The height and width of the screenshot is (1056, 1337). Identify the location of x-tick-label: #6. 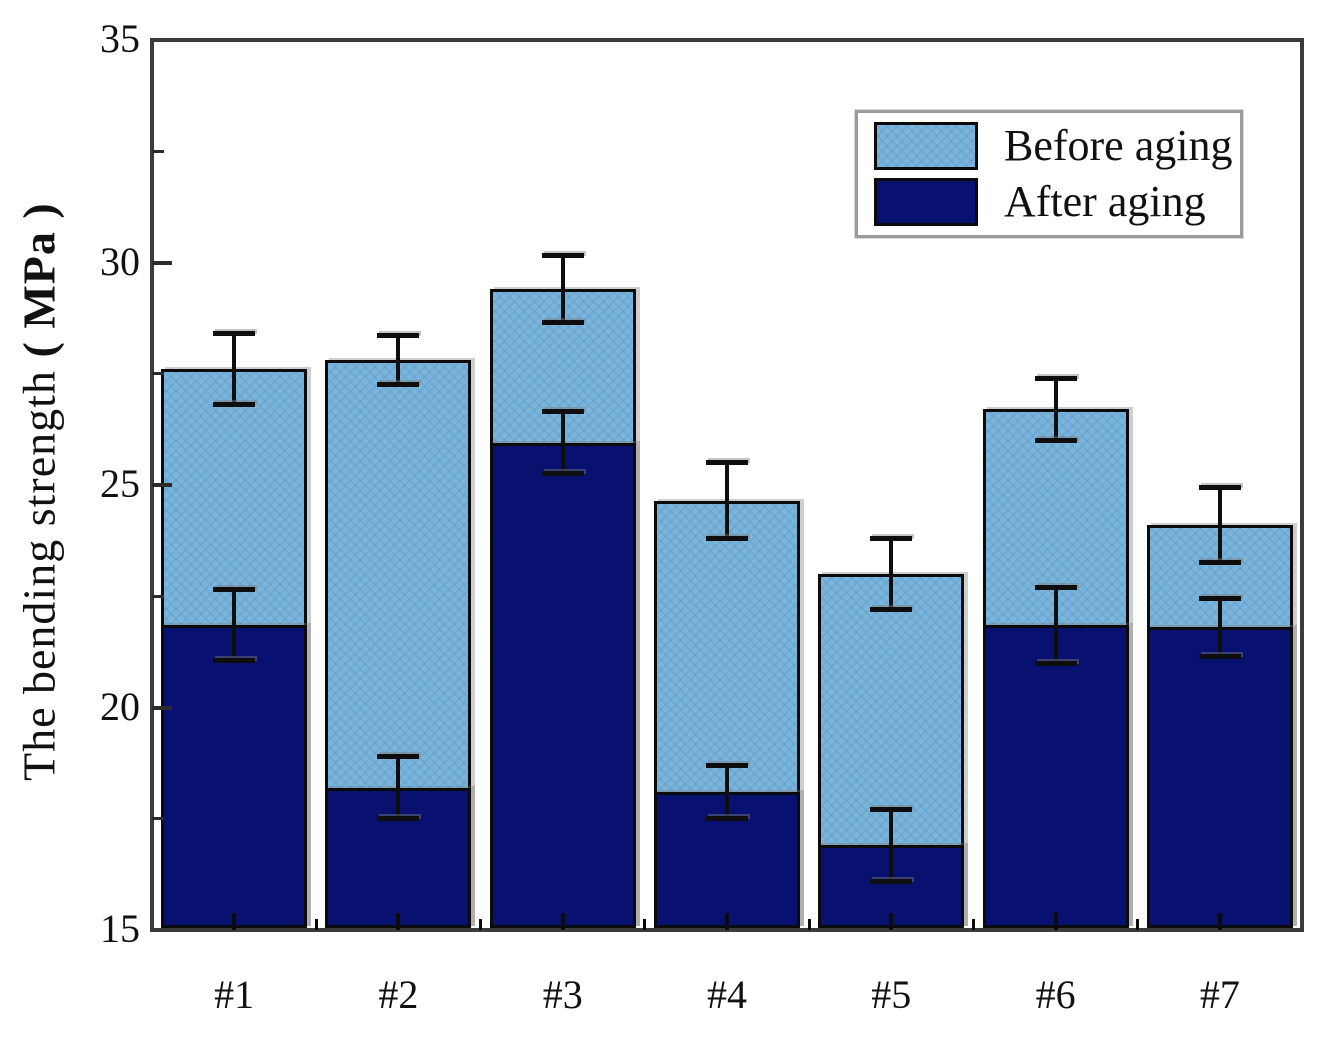
(1055, 994).